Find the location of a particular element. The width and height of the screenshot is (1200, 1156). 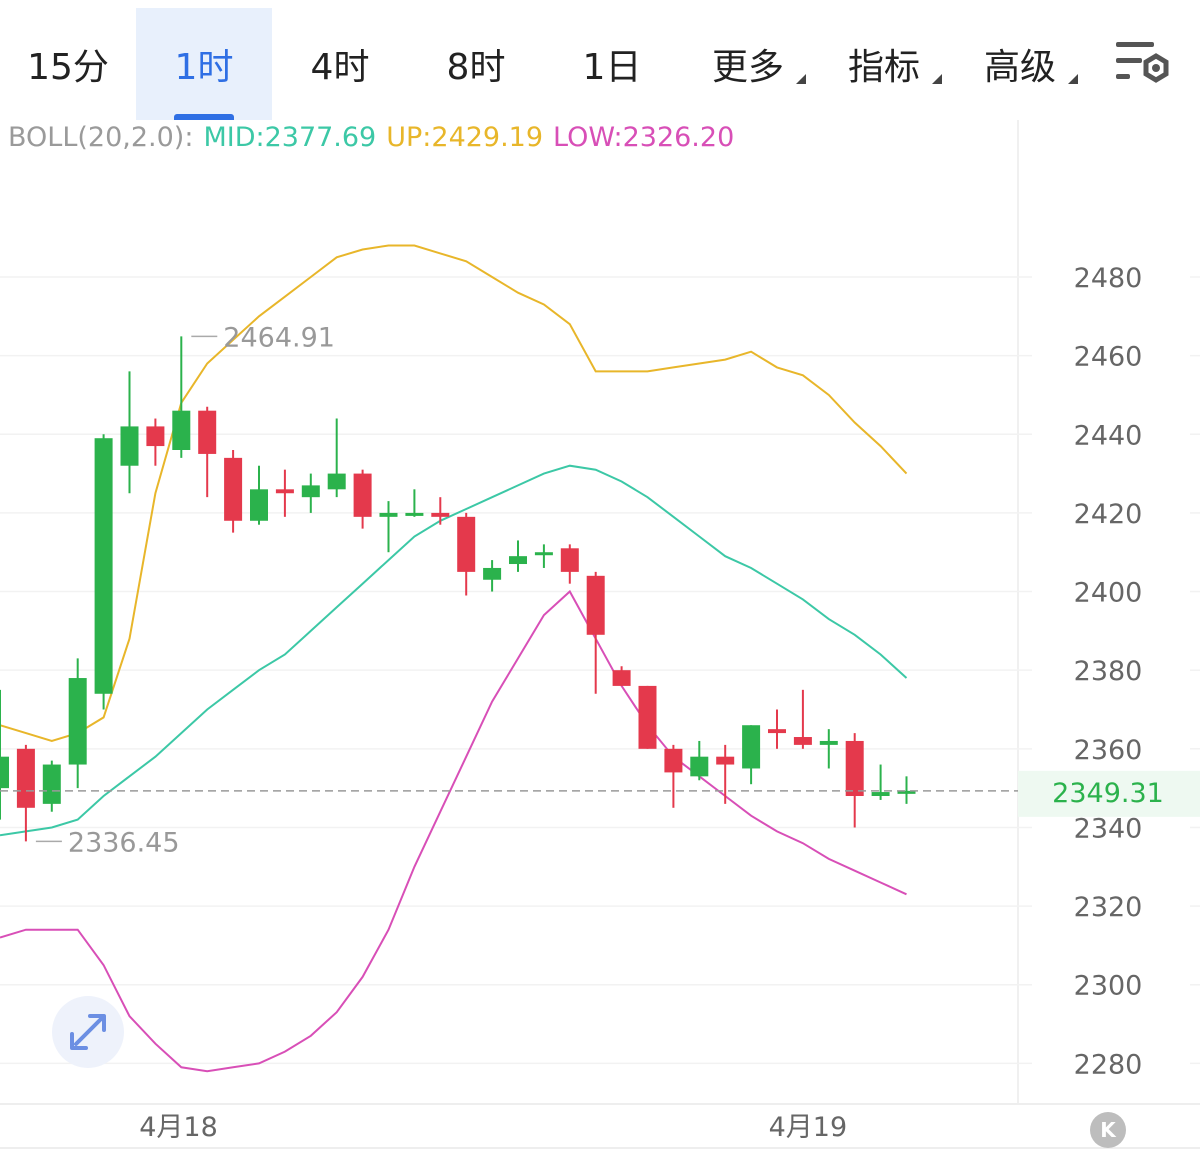

tab-5: 更多 is located at coordinates (748, 64).